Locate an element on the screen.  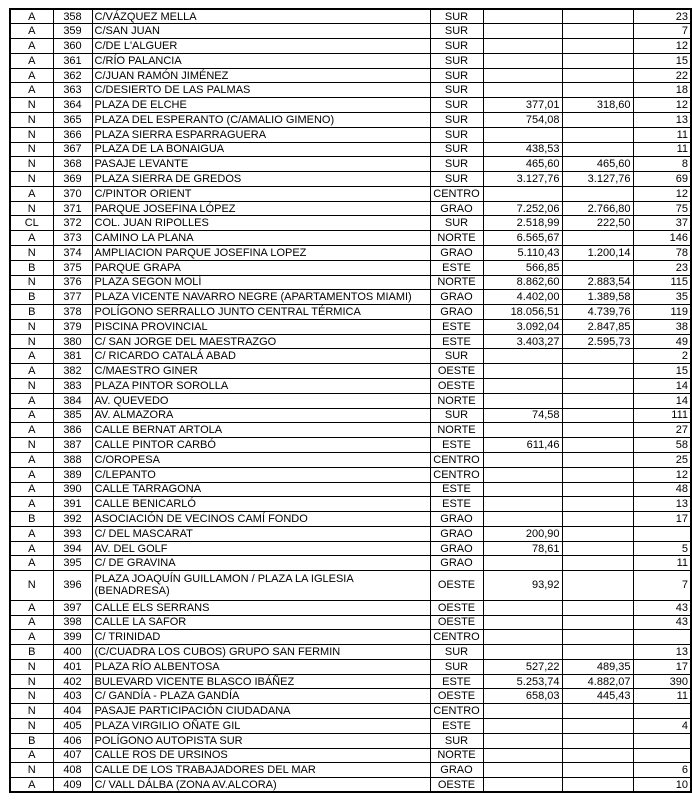
cell-number: 366 is located at coordinates (72, 134).